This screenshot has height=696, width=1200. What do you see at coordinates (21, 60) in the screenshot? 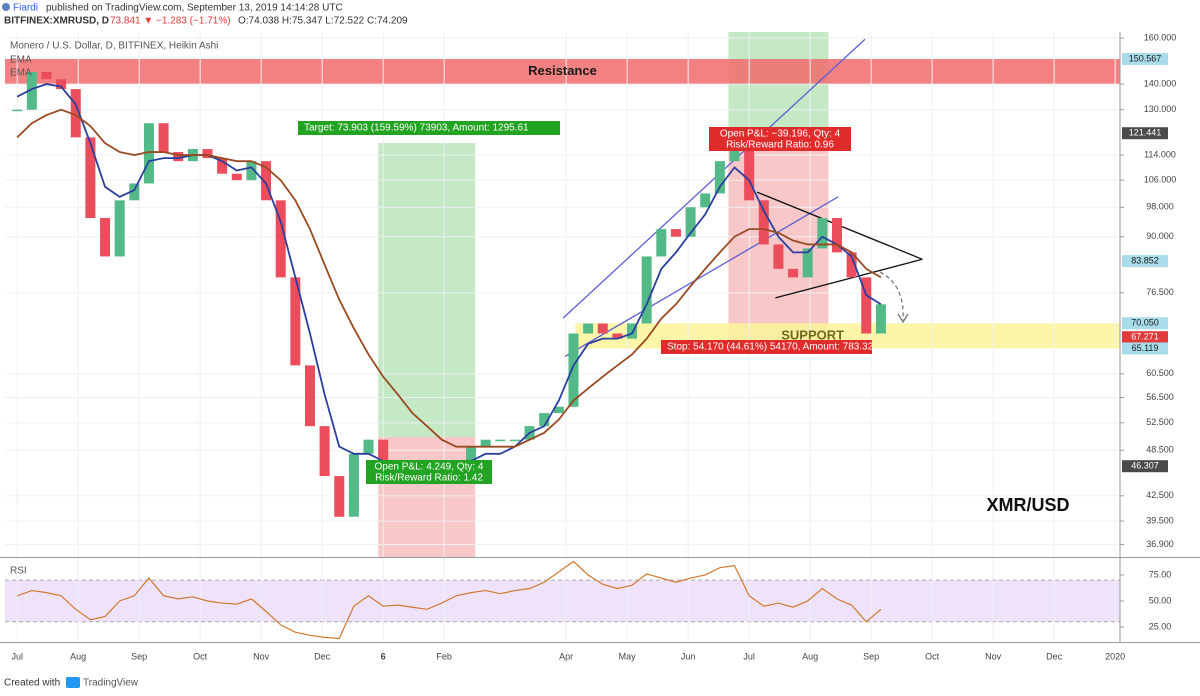
I see `legend-entry: EMA` at bounding box center [21, 60].